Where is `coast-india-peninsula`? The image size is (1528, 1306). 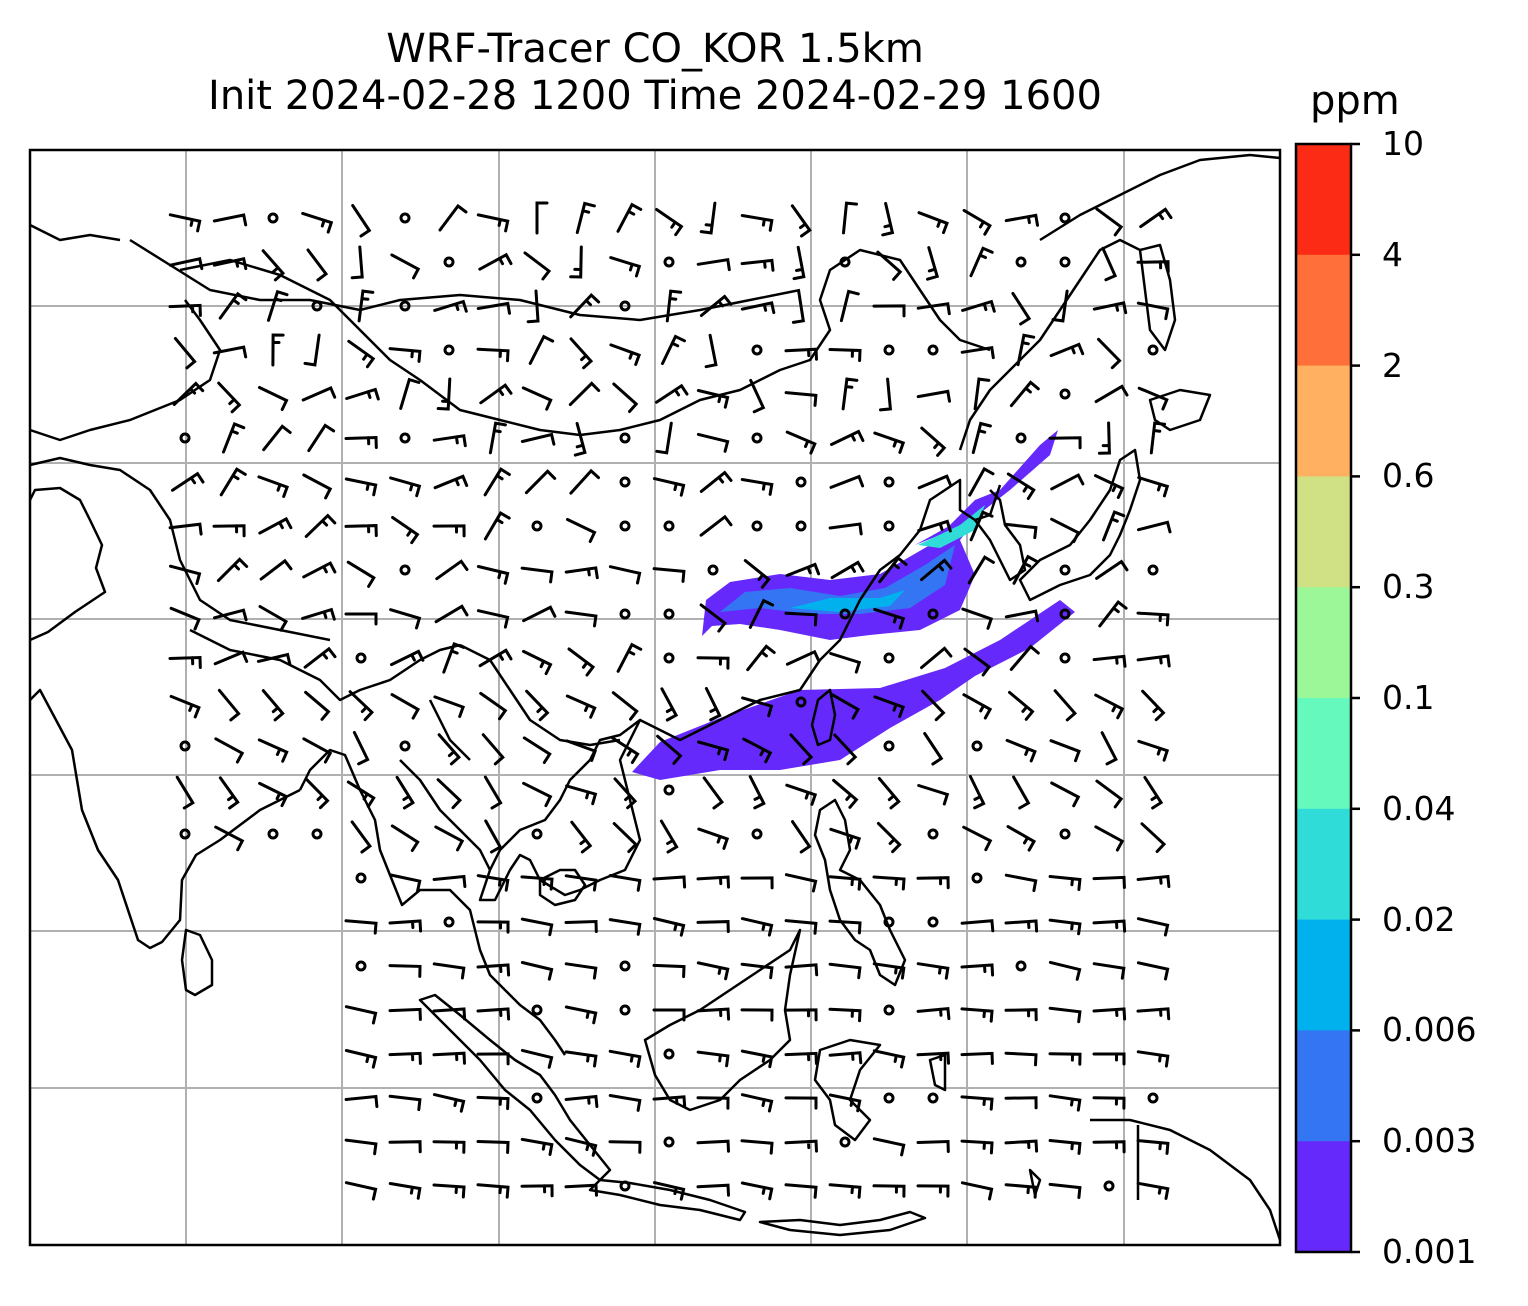
coast-india-peninsula is located at coordinates (165, 819).